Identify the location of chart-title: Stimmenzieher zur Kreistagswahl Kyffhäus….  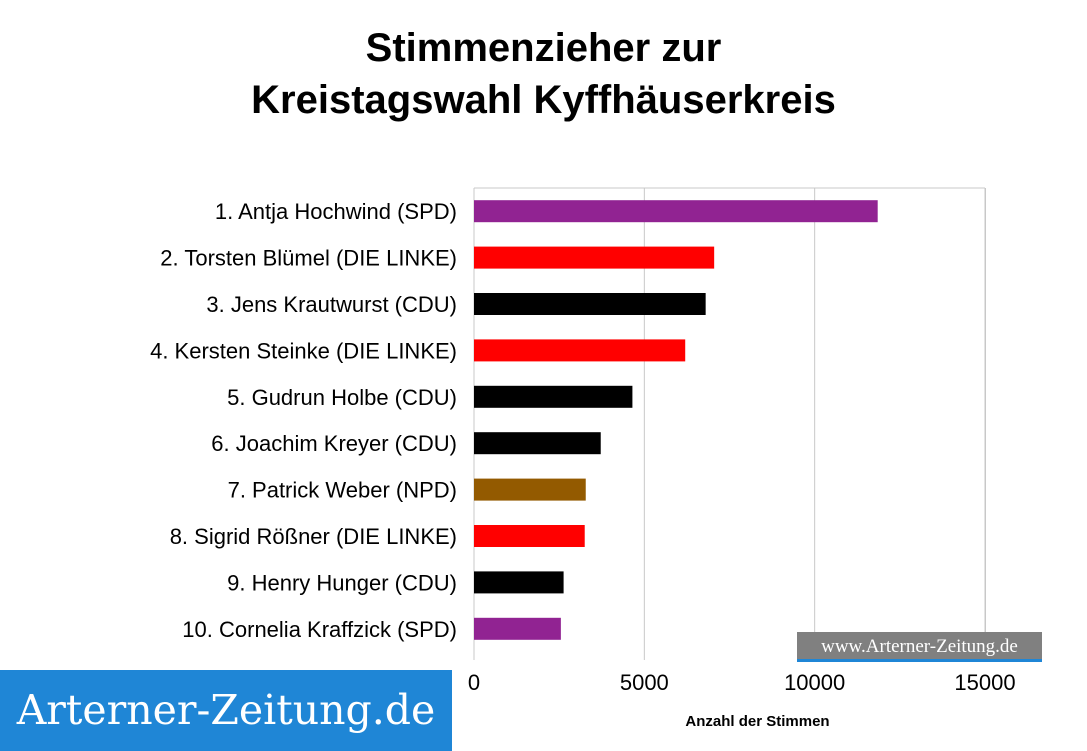
(543, 74).